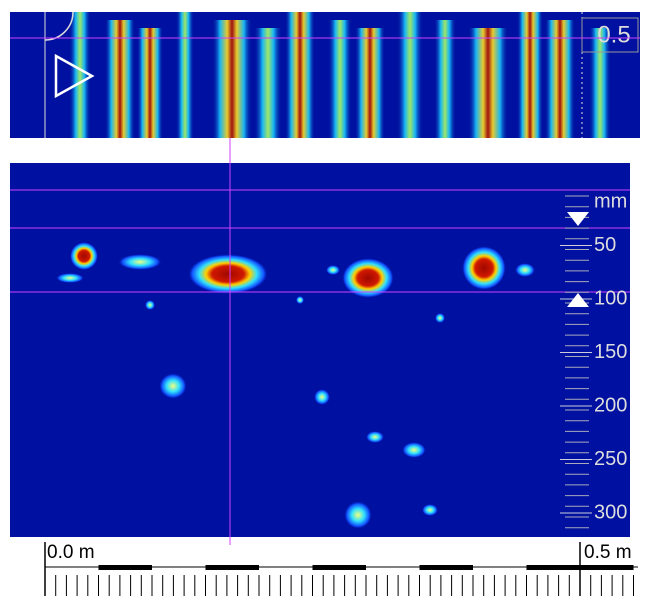 The image size is (645, 601). I want to click on ruler-start: 0.0 m, so click(71, 552).